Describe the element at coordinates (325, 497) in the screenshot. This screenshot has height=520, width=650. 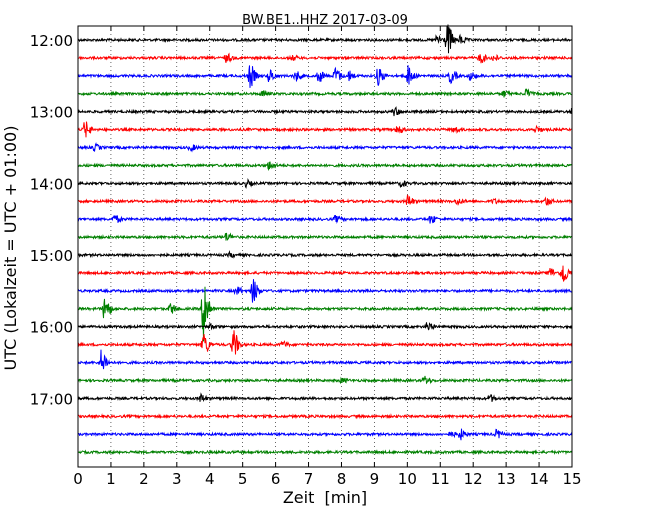
I see `x-axis-label: Zeit [min]` at that location.